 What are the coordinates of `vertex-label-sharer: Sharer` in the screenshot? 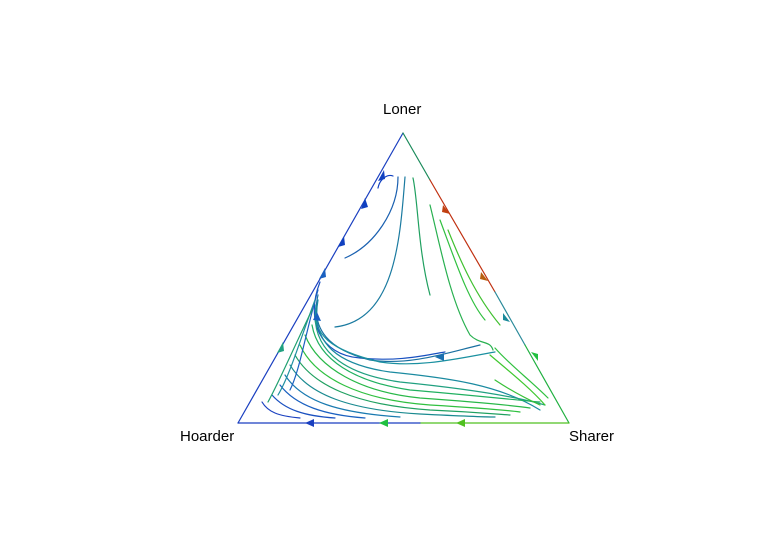 It's located at (592, 436).